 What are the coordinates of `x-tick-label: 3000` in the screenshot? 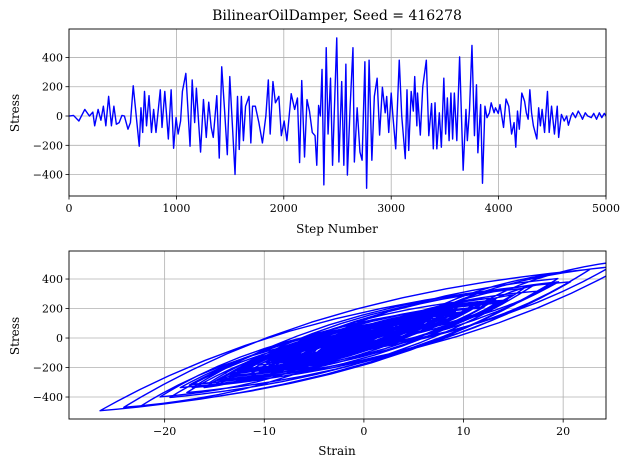 It's located at (391, 208).